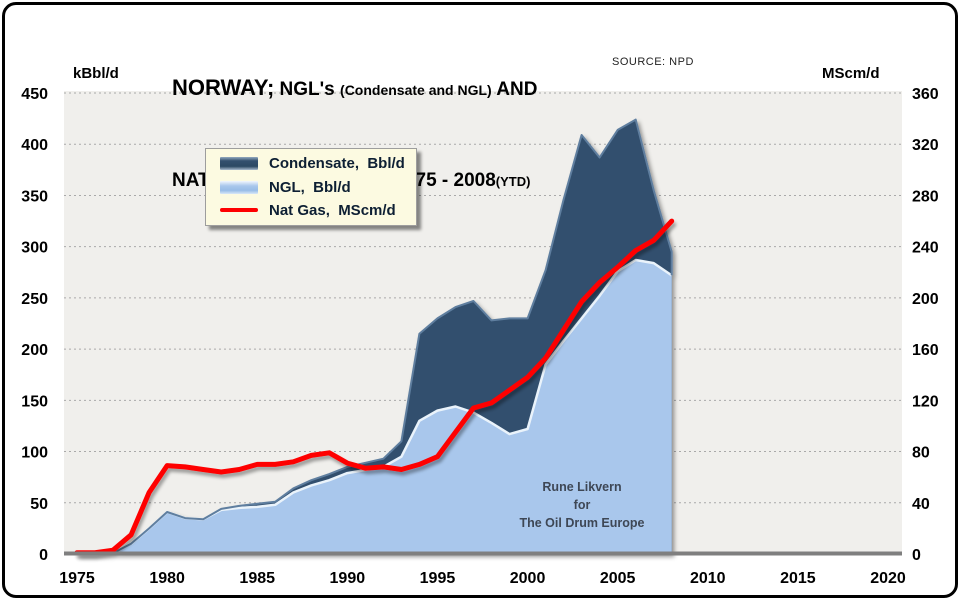  What do you see at coordinates (916, 555) in the screenshot?
I see `y-axis-right-tick: 0` at bounding box center [916, 555].